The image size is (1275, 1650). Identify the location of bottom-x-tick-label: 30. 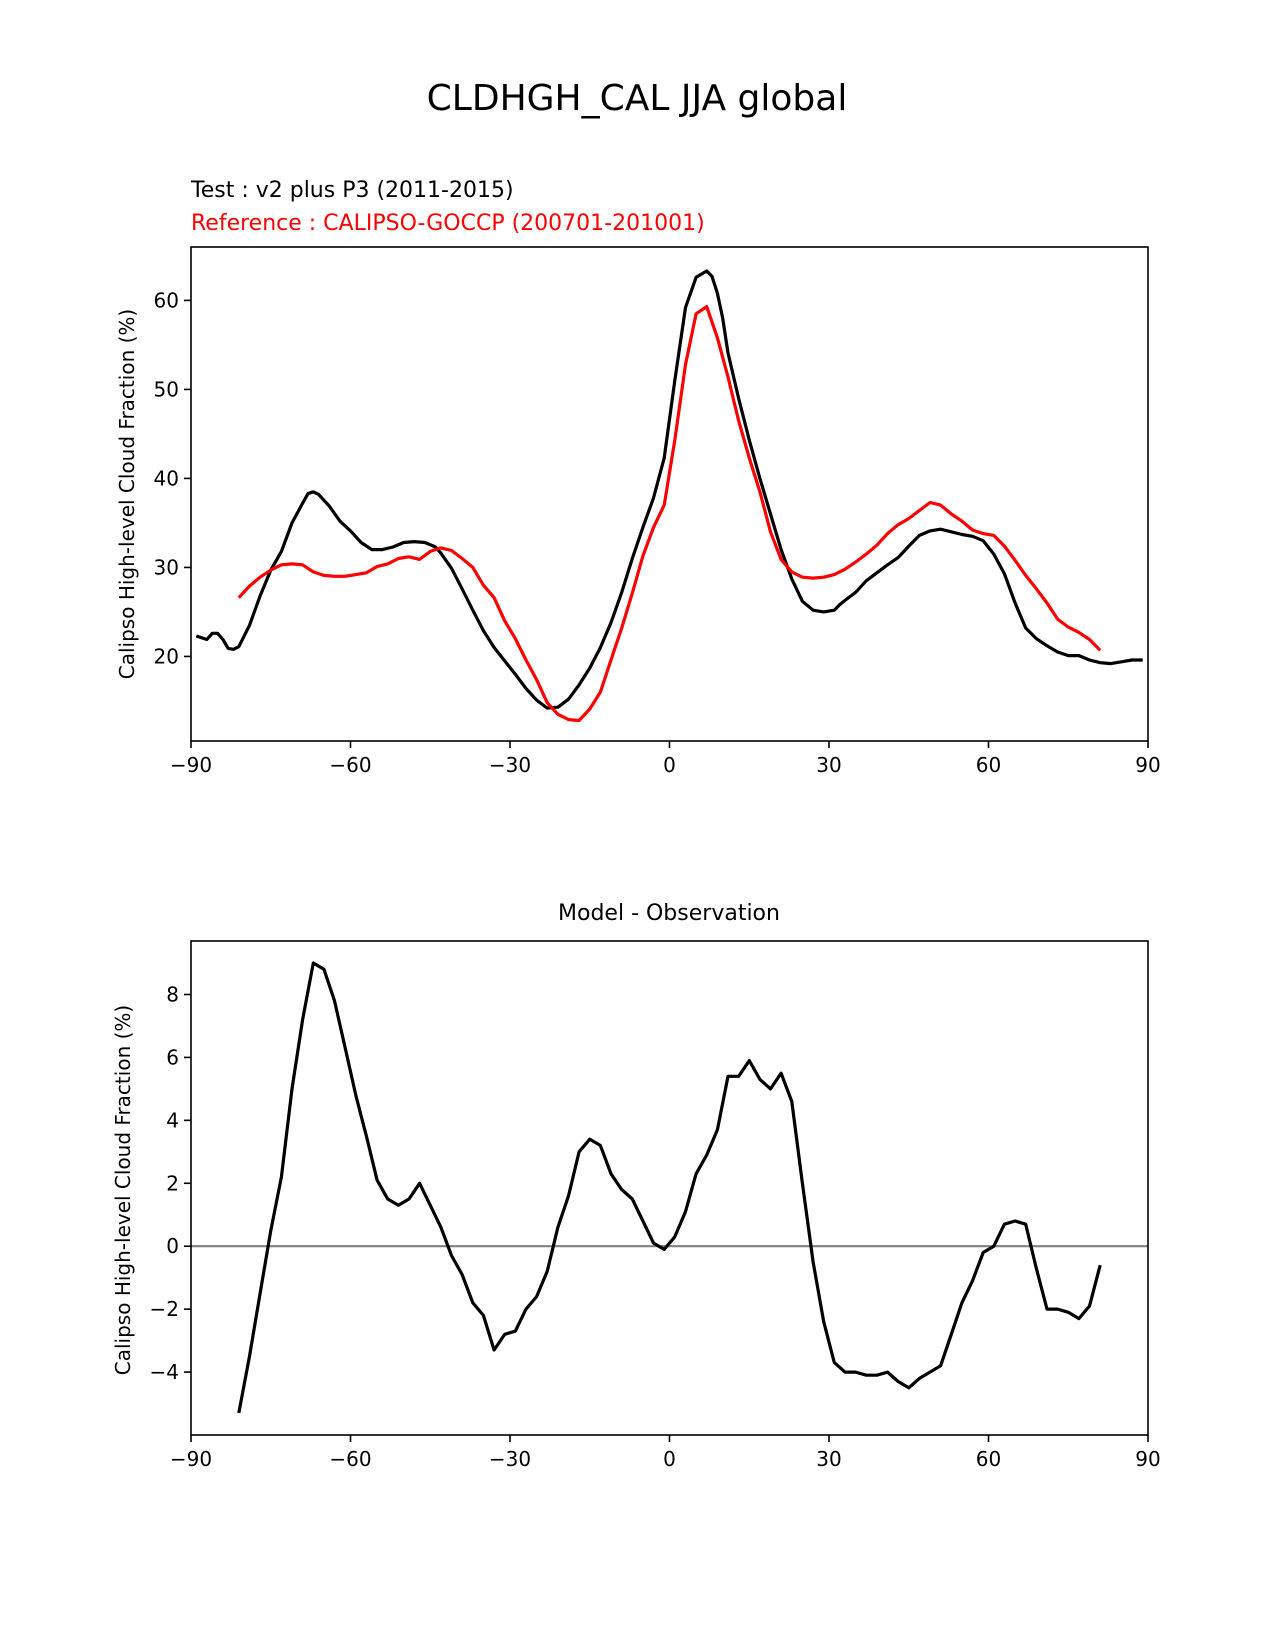
(828, 1459).